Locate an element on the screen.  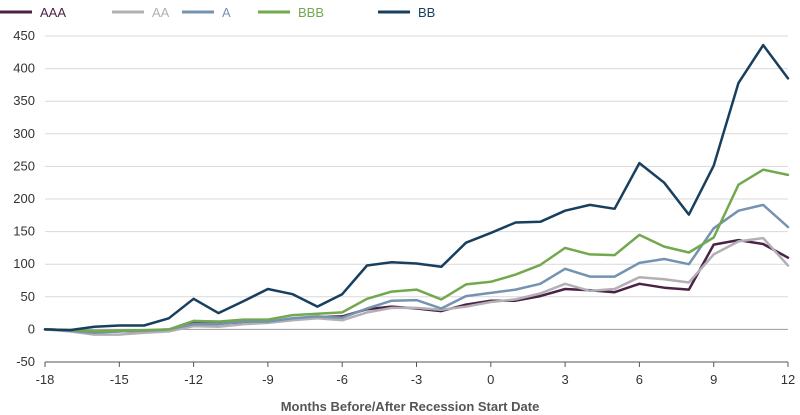
y-tick-label: 200 is located at coordinates (24, 198).